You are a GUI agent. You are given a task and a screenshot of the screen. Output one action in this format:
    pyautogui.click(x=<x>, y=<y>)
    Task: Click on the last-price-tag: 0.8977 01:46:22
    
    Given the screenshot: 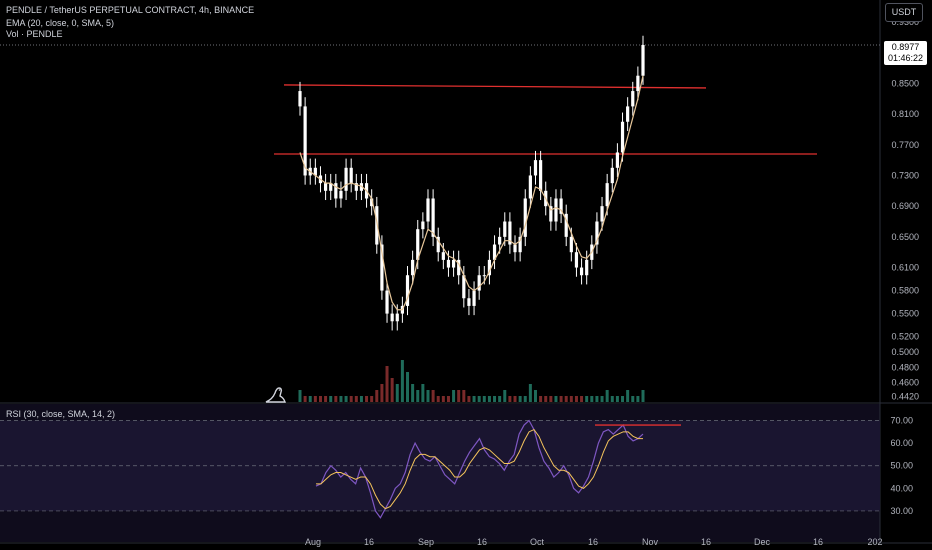 What is the action you would take?
    pyautogui.click(x=905, y=53)
    